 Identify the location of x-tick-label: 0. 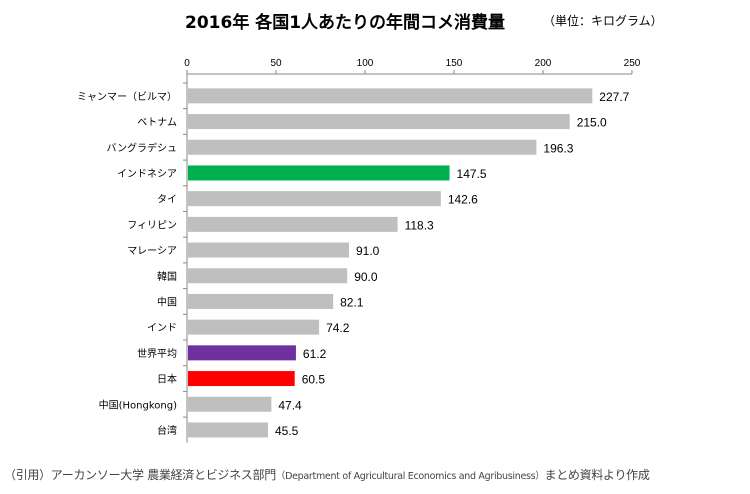
(187, 63).